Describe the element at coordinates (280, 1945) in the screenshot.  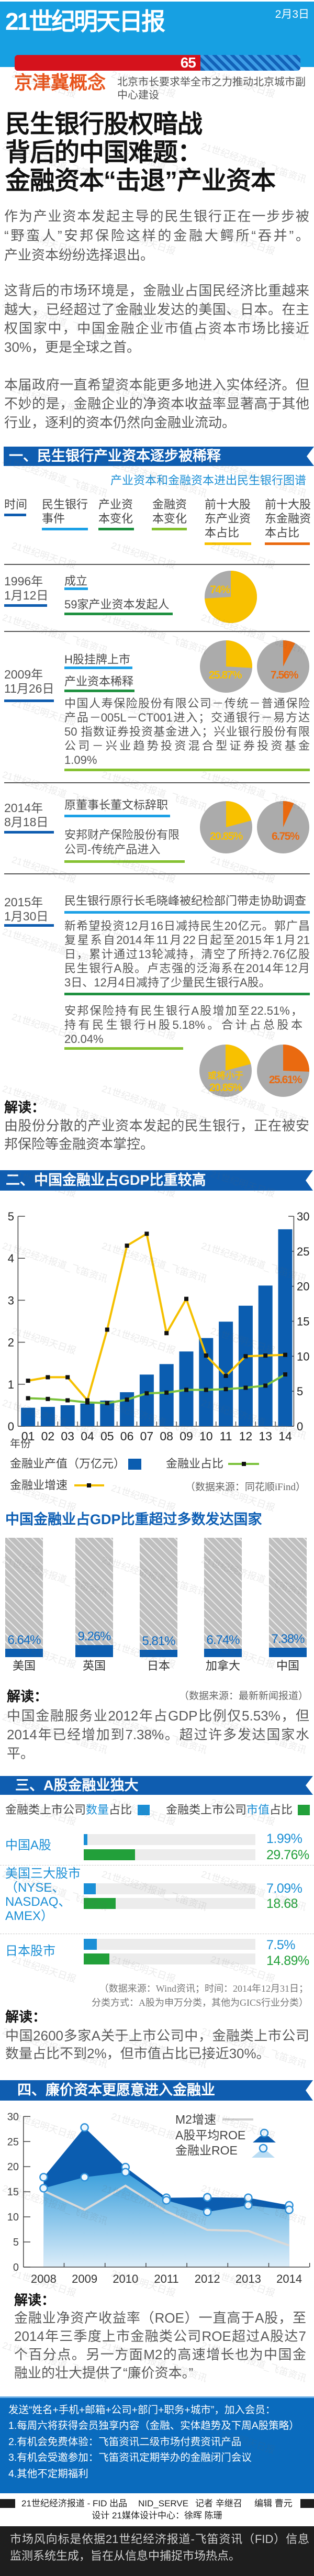
I see `count-share-value: 7.5%` at that location.